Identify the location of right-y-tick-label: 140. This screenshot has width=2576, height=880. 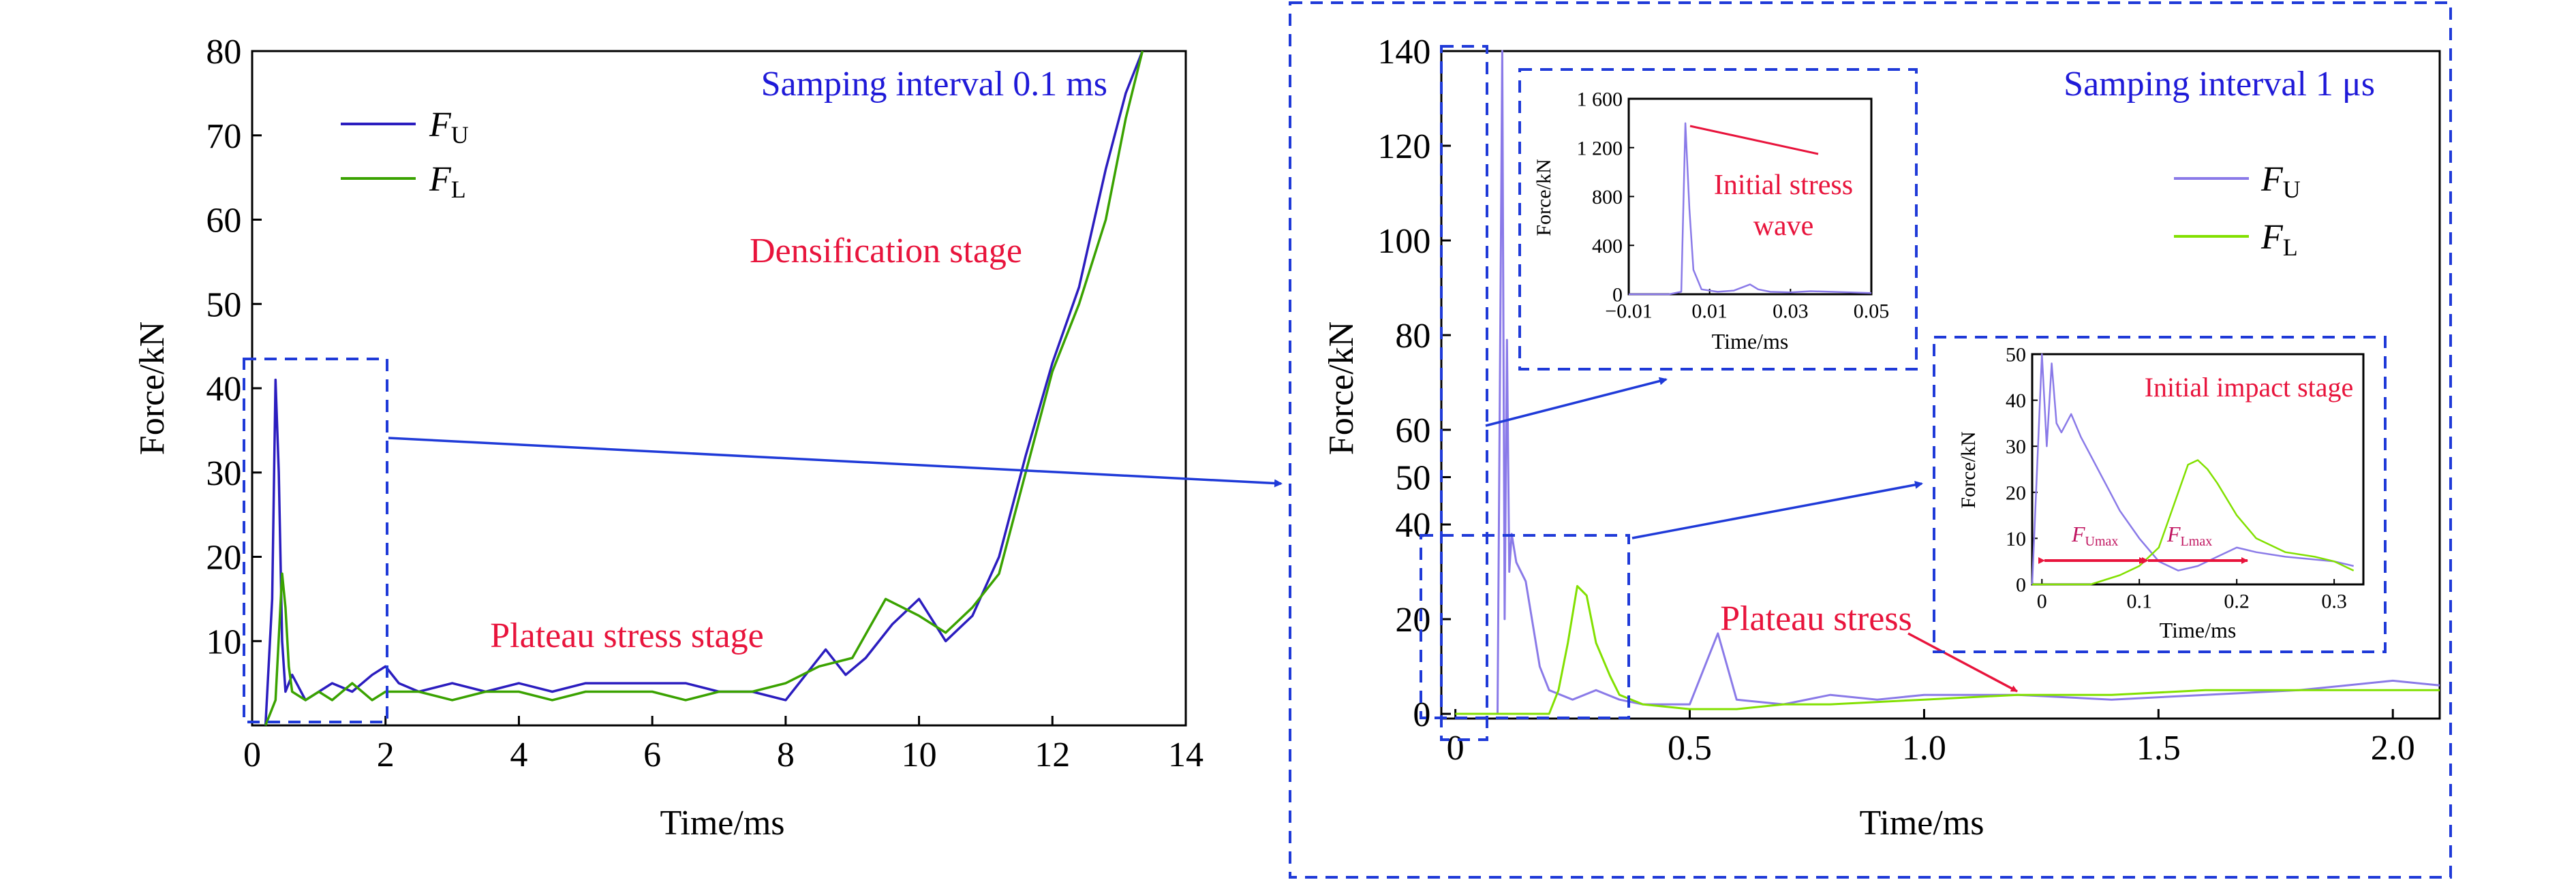
(1403, 52).